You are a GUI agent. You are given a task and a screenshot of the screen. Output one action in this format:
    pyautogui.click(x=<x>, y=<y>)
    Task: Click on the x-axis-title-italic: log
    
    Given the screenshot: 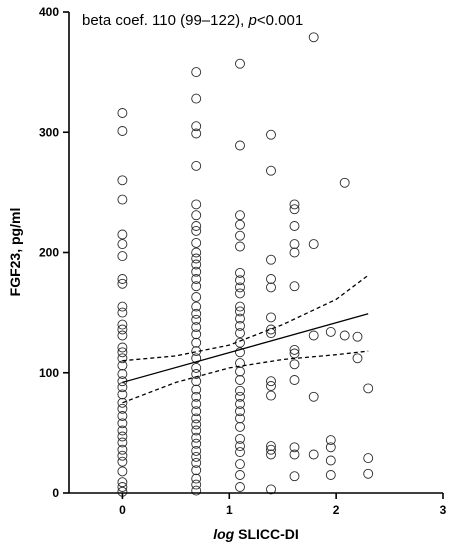 What is the action you would take?
    pyautogui.click(x=223, y=534)
    